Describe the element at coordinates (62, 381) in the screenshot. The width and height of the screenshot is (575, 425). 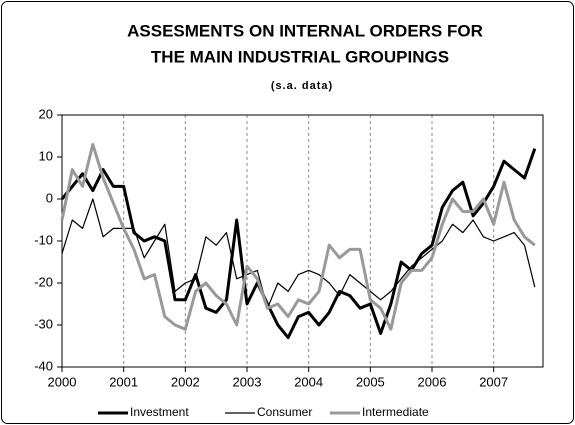
I see `x-tick-label: 2000` at that location.